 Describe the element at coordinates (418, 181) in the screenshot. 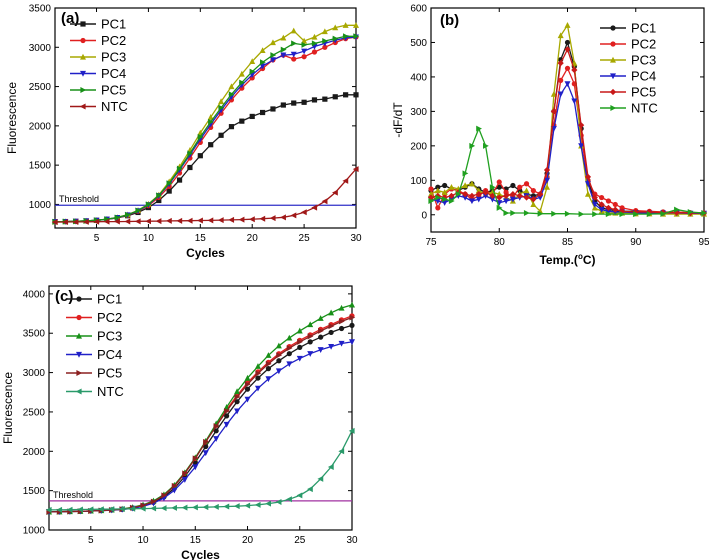

I see `y-tick-label: 100` at that location.